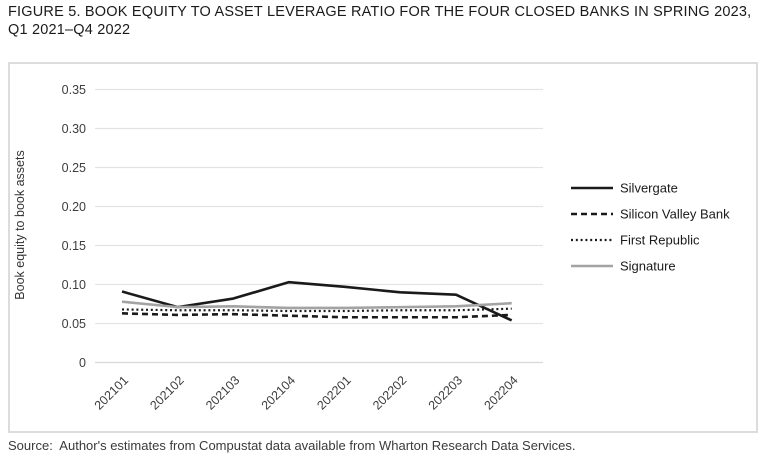 The image size is (768, 460). What do you see at coordinates (389, 392) in the screenshot?
I see `x-tick-label-202202: 202202` at bounding box center [389, 392].